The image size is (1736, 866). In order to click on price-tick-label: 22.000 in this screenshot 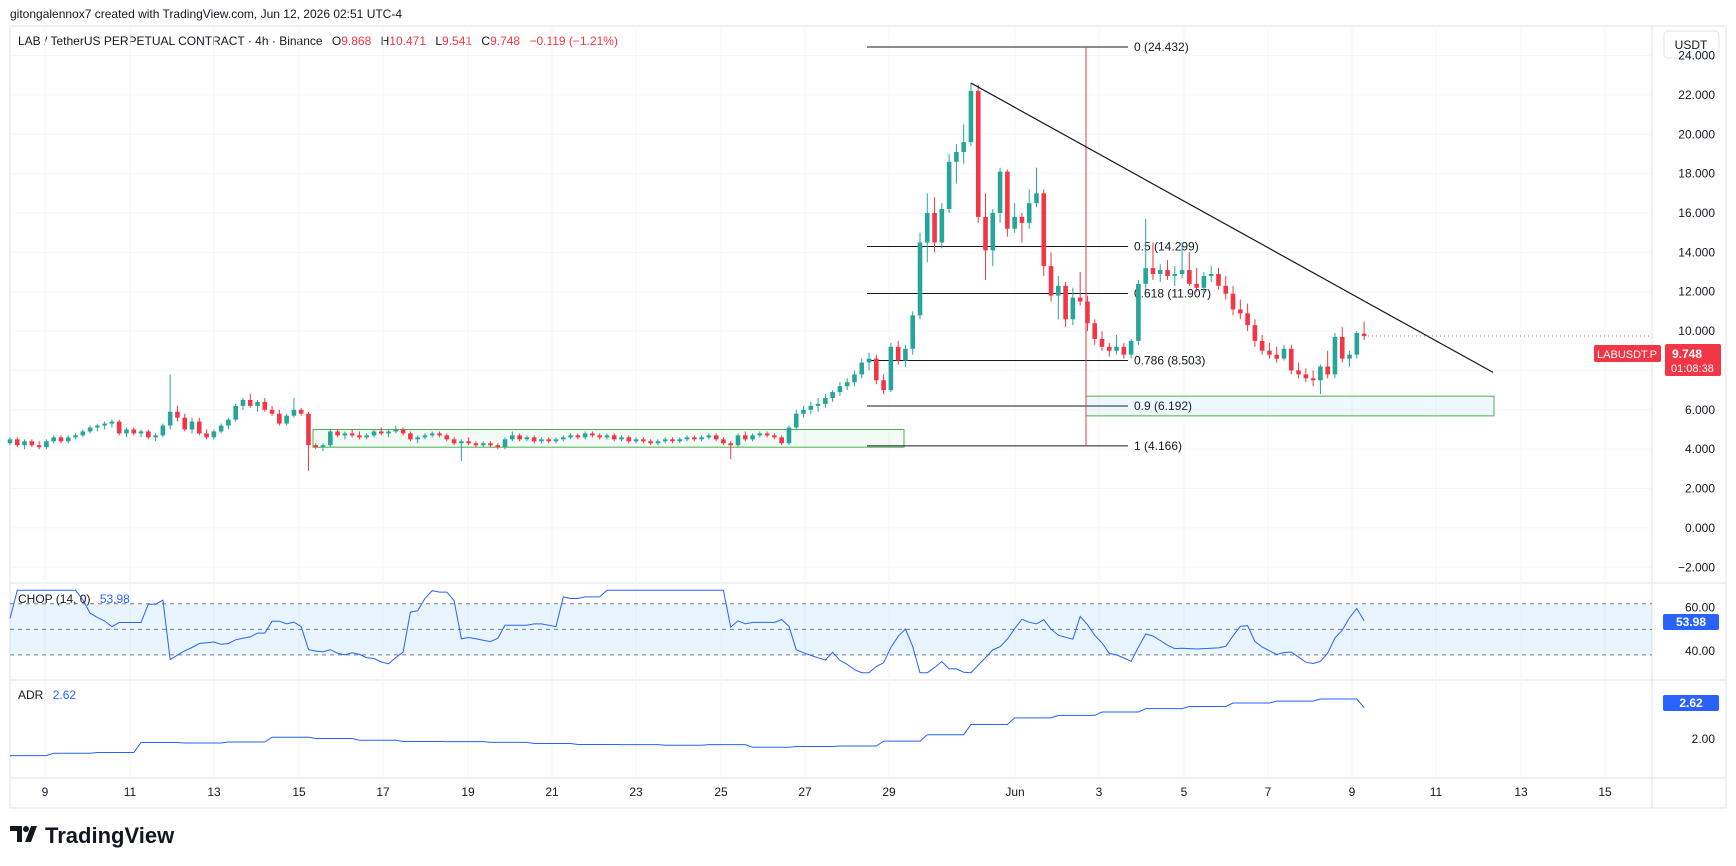, I will do `click(1696, 95)`.